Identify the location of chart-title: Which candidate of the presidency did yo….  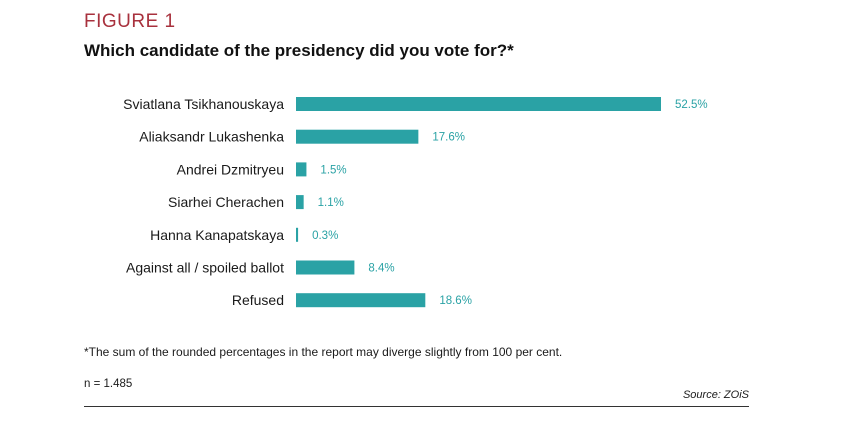
(299, 50).